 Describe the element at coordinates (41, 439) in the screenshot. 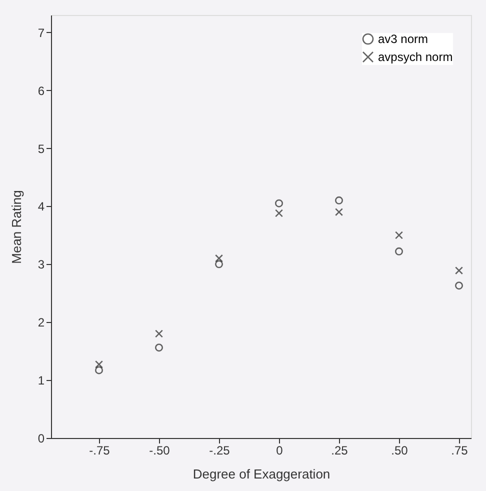

I see `y-tick-label: 0` at that location.